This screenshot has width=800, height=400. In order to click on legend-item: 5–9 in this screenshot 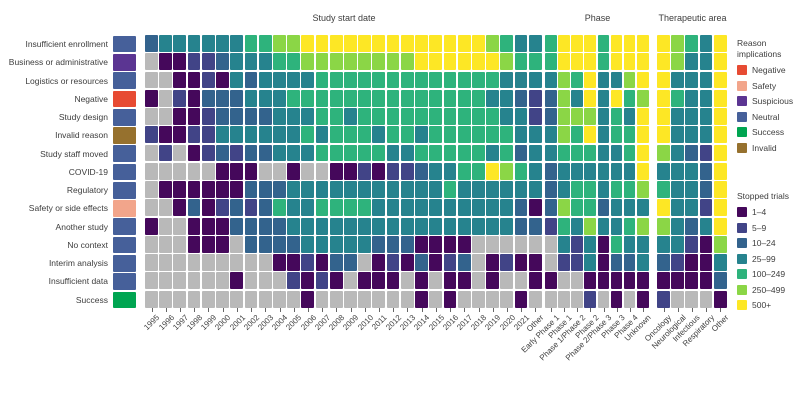, I will do `click(768, 228)`.